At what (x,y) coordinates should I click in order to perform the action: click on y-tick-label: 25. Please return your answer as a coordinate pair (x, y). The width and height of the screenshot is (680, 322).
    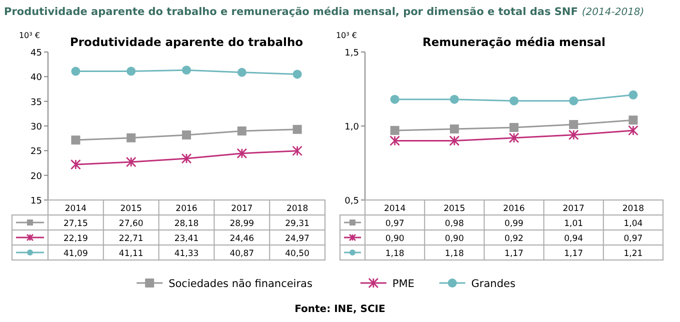
    Looking at the image, I should click on (36, 152).